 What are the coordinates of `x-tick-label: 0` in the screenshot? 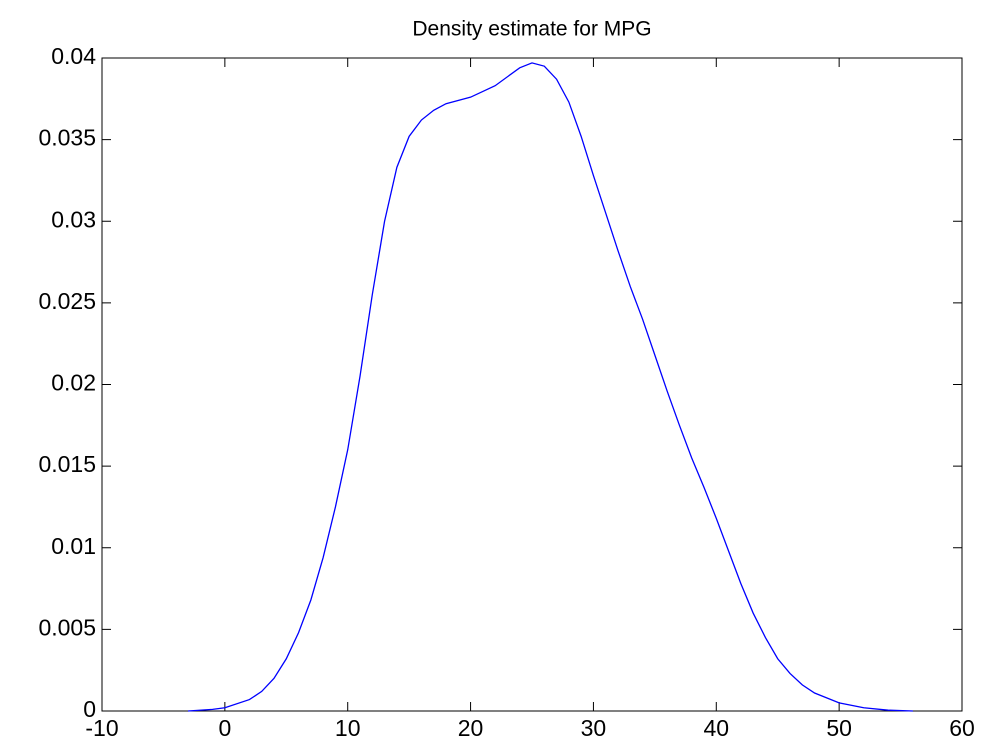 It's located at (224, 728).